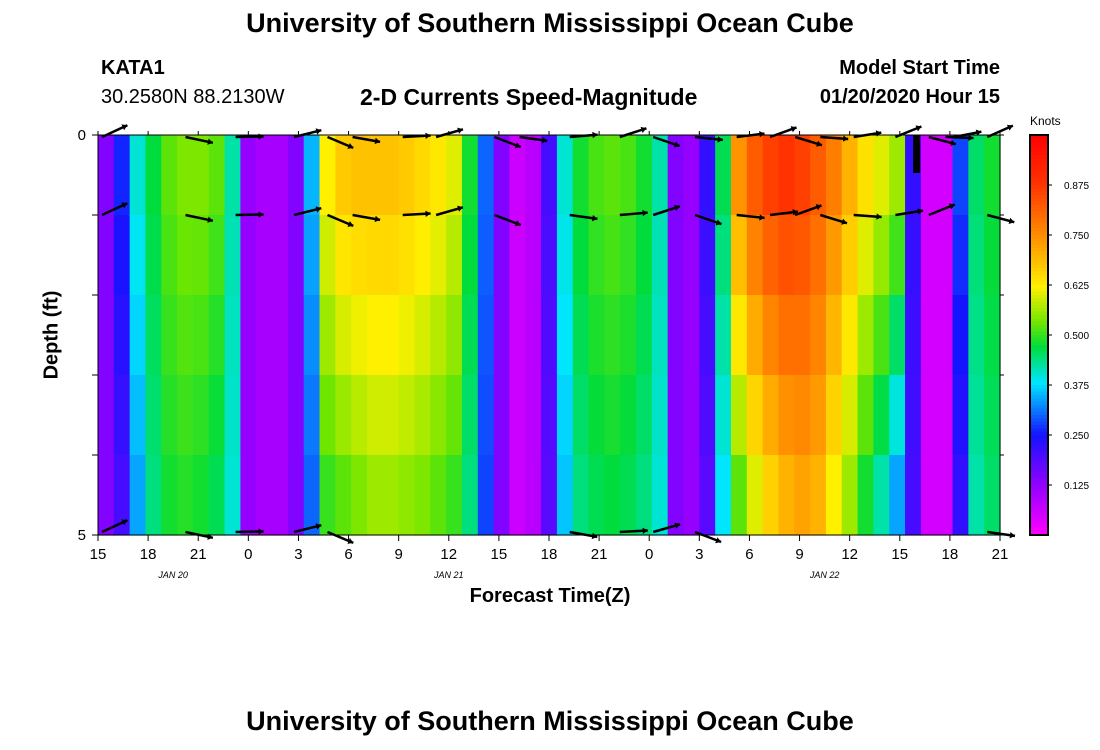  I want to click on colorbar-units-label: Knots, so click(1045, 121).